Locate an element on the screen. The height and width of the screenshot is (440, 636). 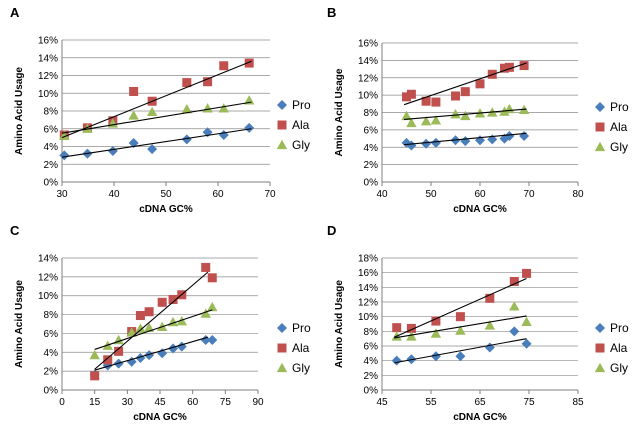
panel-label: B is located at coordinates (331, 12).